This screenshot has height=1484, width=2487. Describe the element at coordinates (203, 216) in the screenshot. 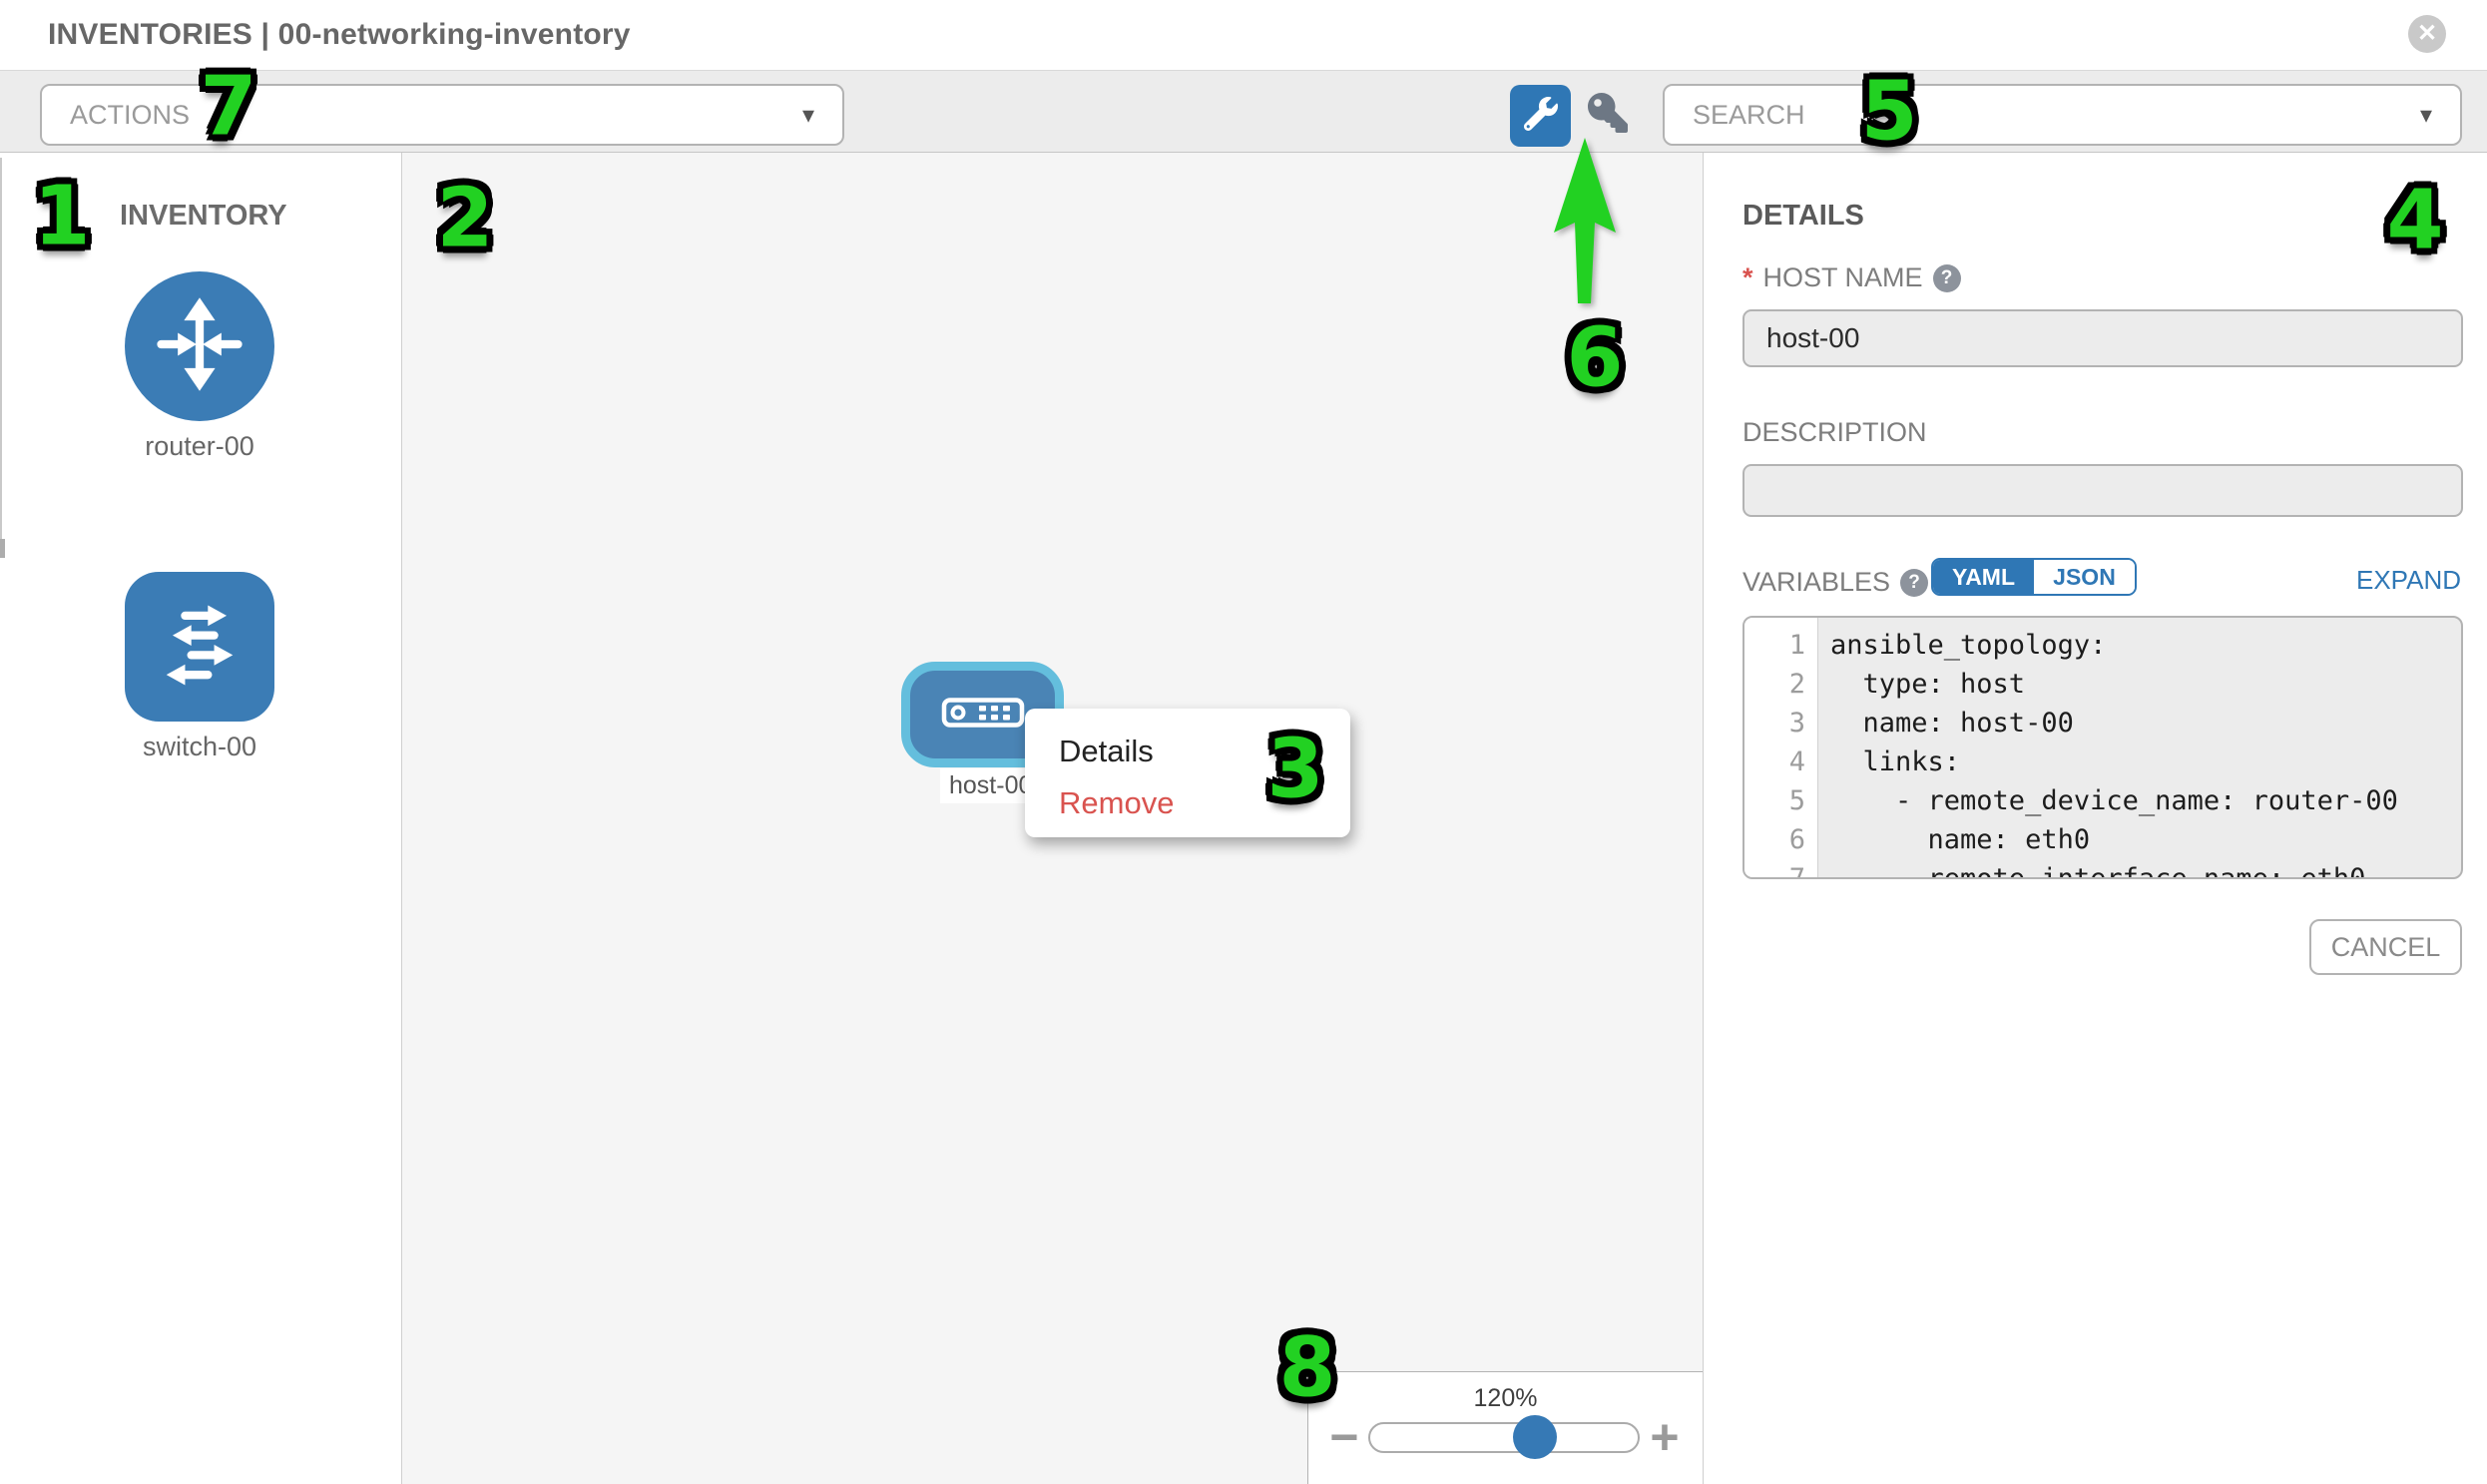

I see `sidebar-title: INVENTORY` at that location.